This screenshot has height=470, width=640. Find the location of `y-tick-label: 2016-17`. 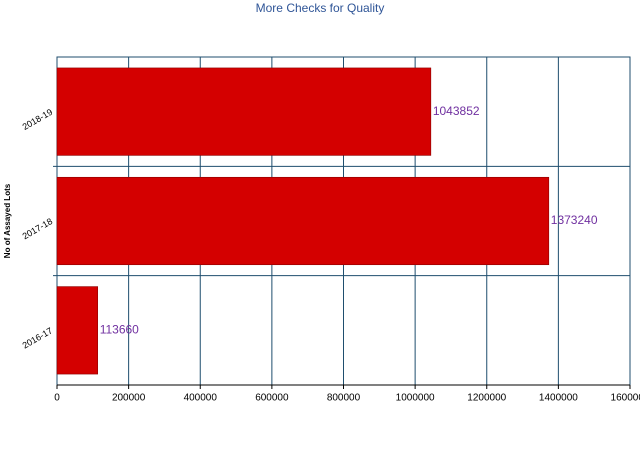

y-tick-label: 2016-17 is located at coordinates (38, 337).